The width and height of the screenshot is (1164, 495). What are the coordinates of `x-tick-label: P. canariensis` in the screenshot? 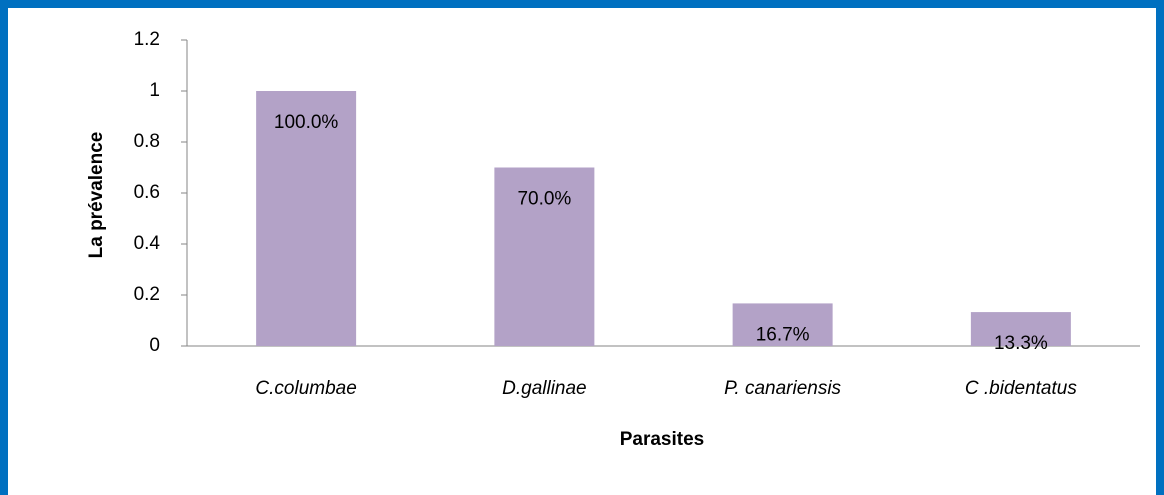 It's located at (782, 388).